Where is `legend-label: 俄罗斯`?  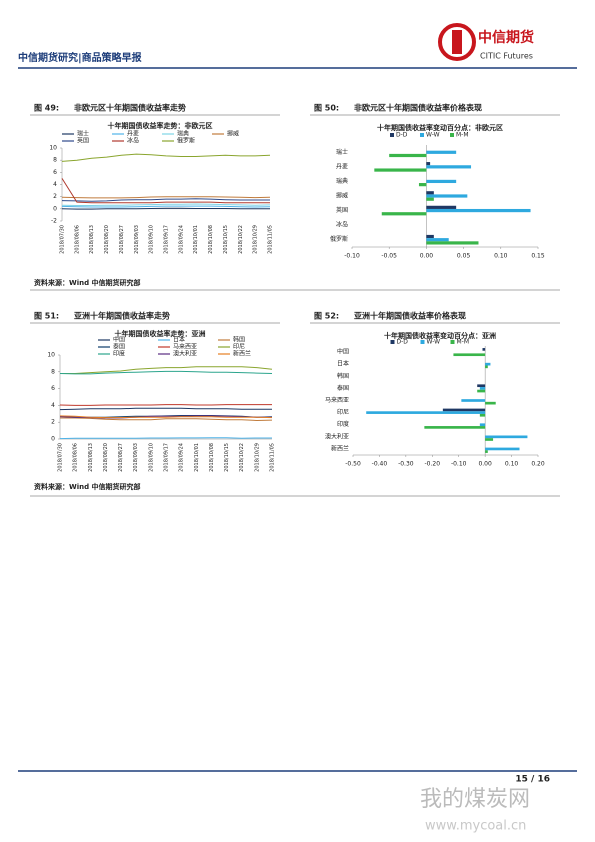 legend-label: 俄罗斯 is located at coordinates (186, 141).